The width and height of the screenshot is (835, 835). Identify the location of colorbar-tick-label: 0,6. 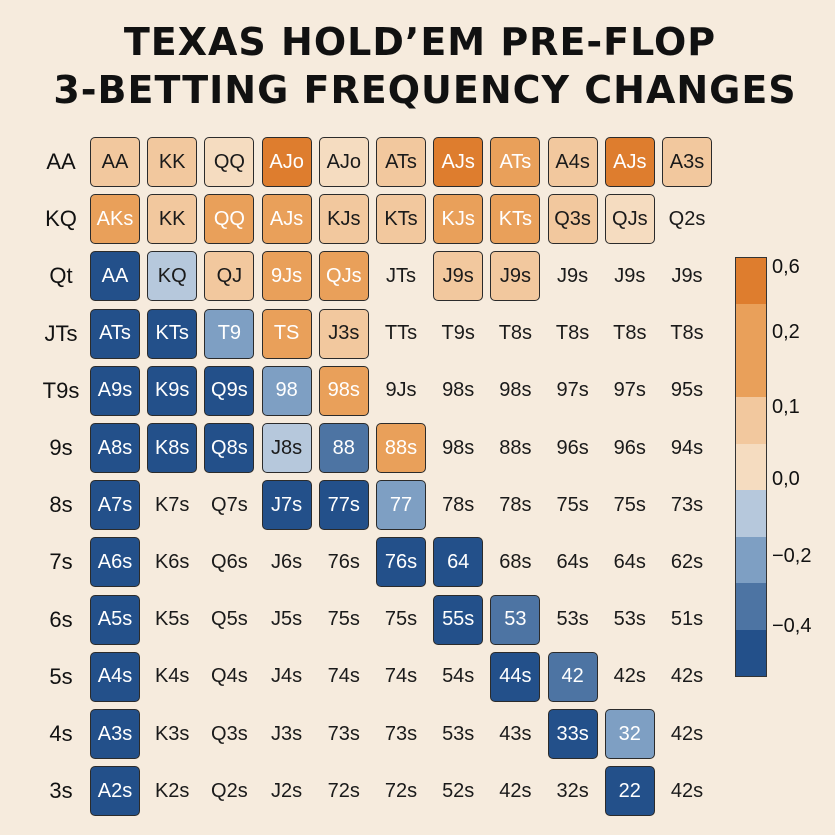
(786, 267).